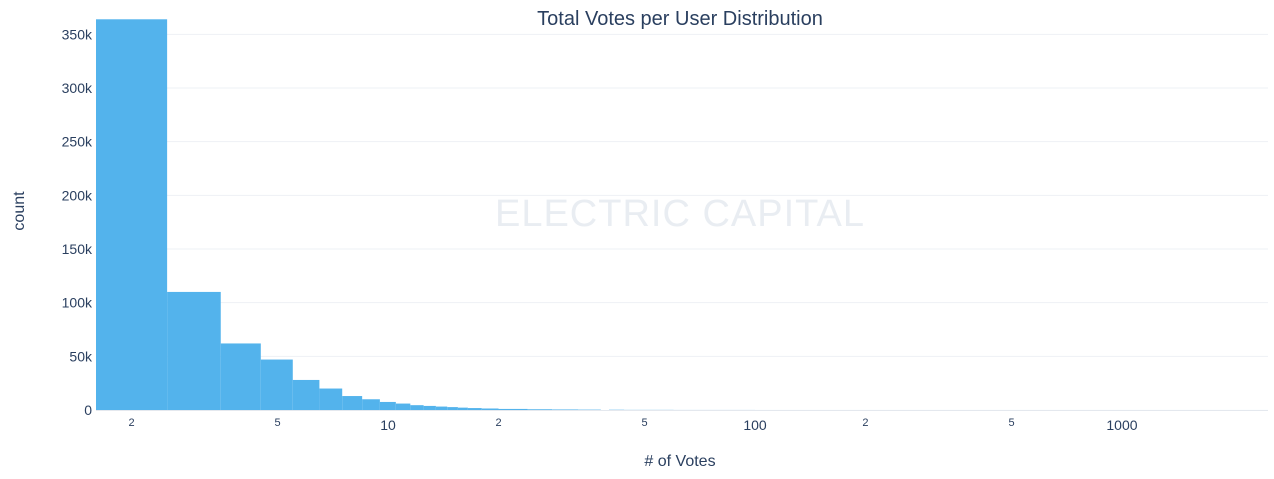 This screenshot has height=479, width=1274. What do you see at coordinates (19, 211) in the screenshot?
I see `y-axis-title: count` at bounding box center [19, 211].